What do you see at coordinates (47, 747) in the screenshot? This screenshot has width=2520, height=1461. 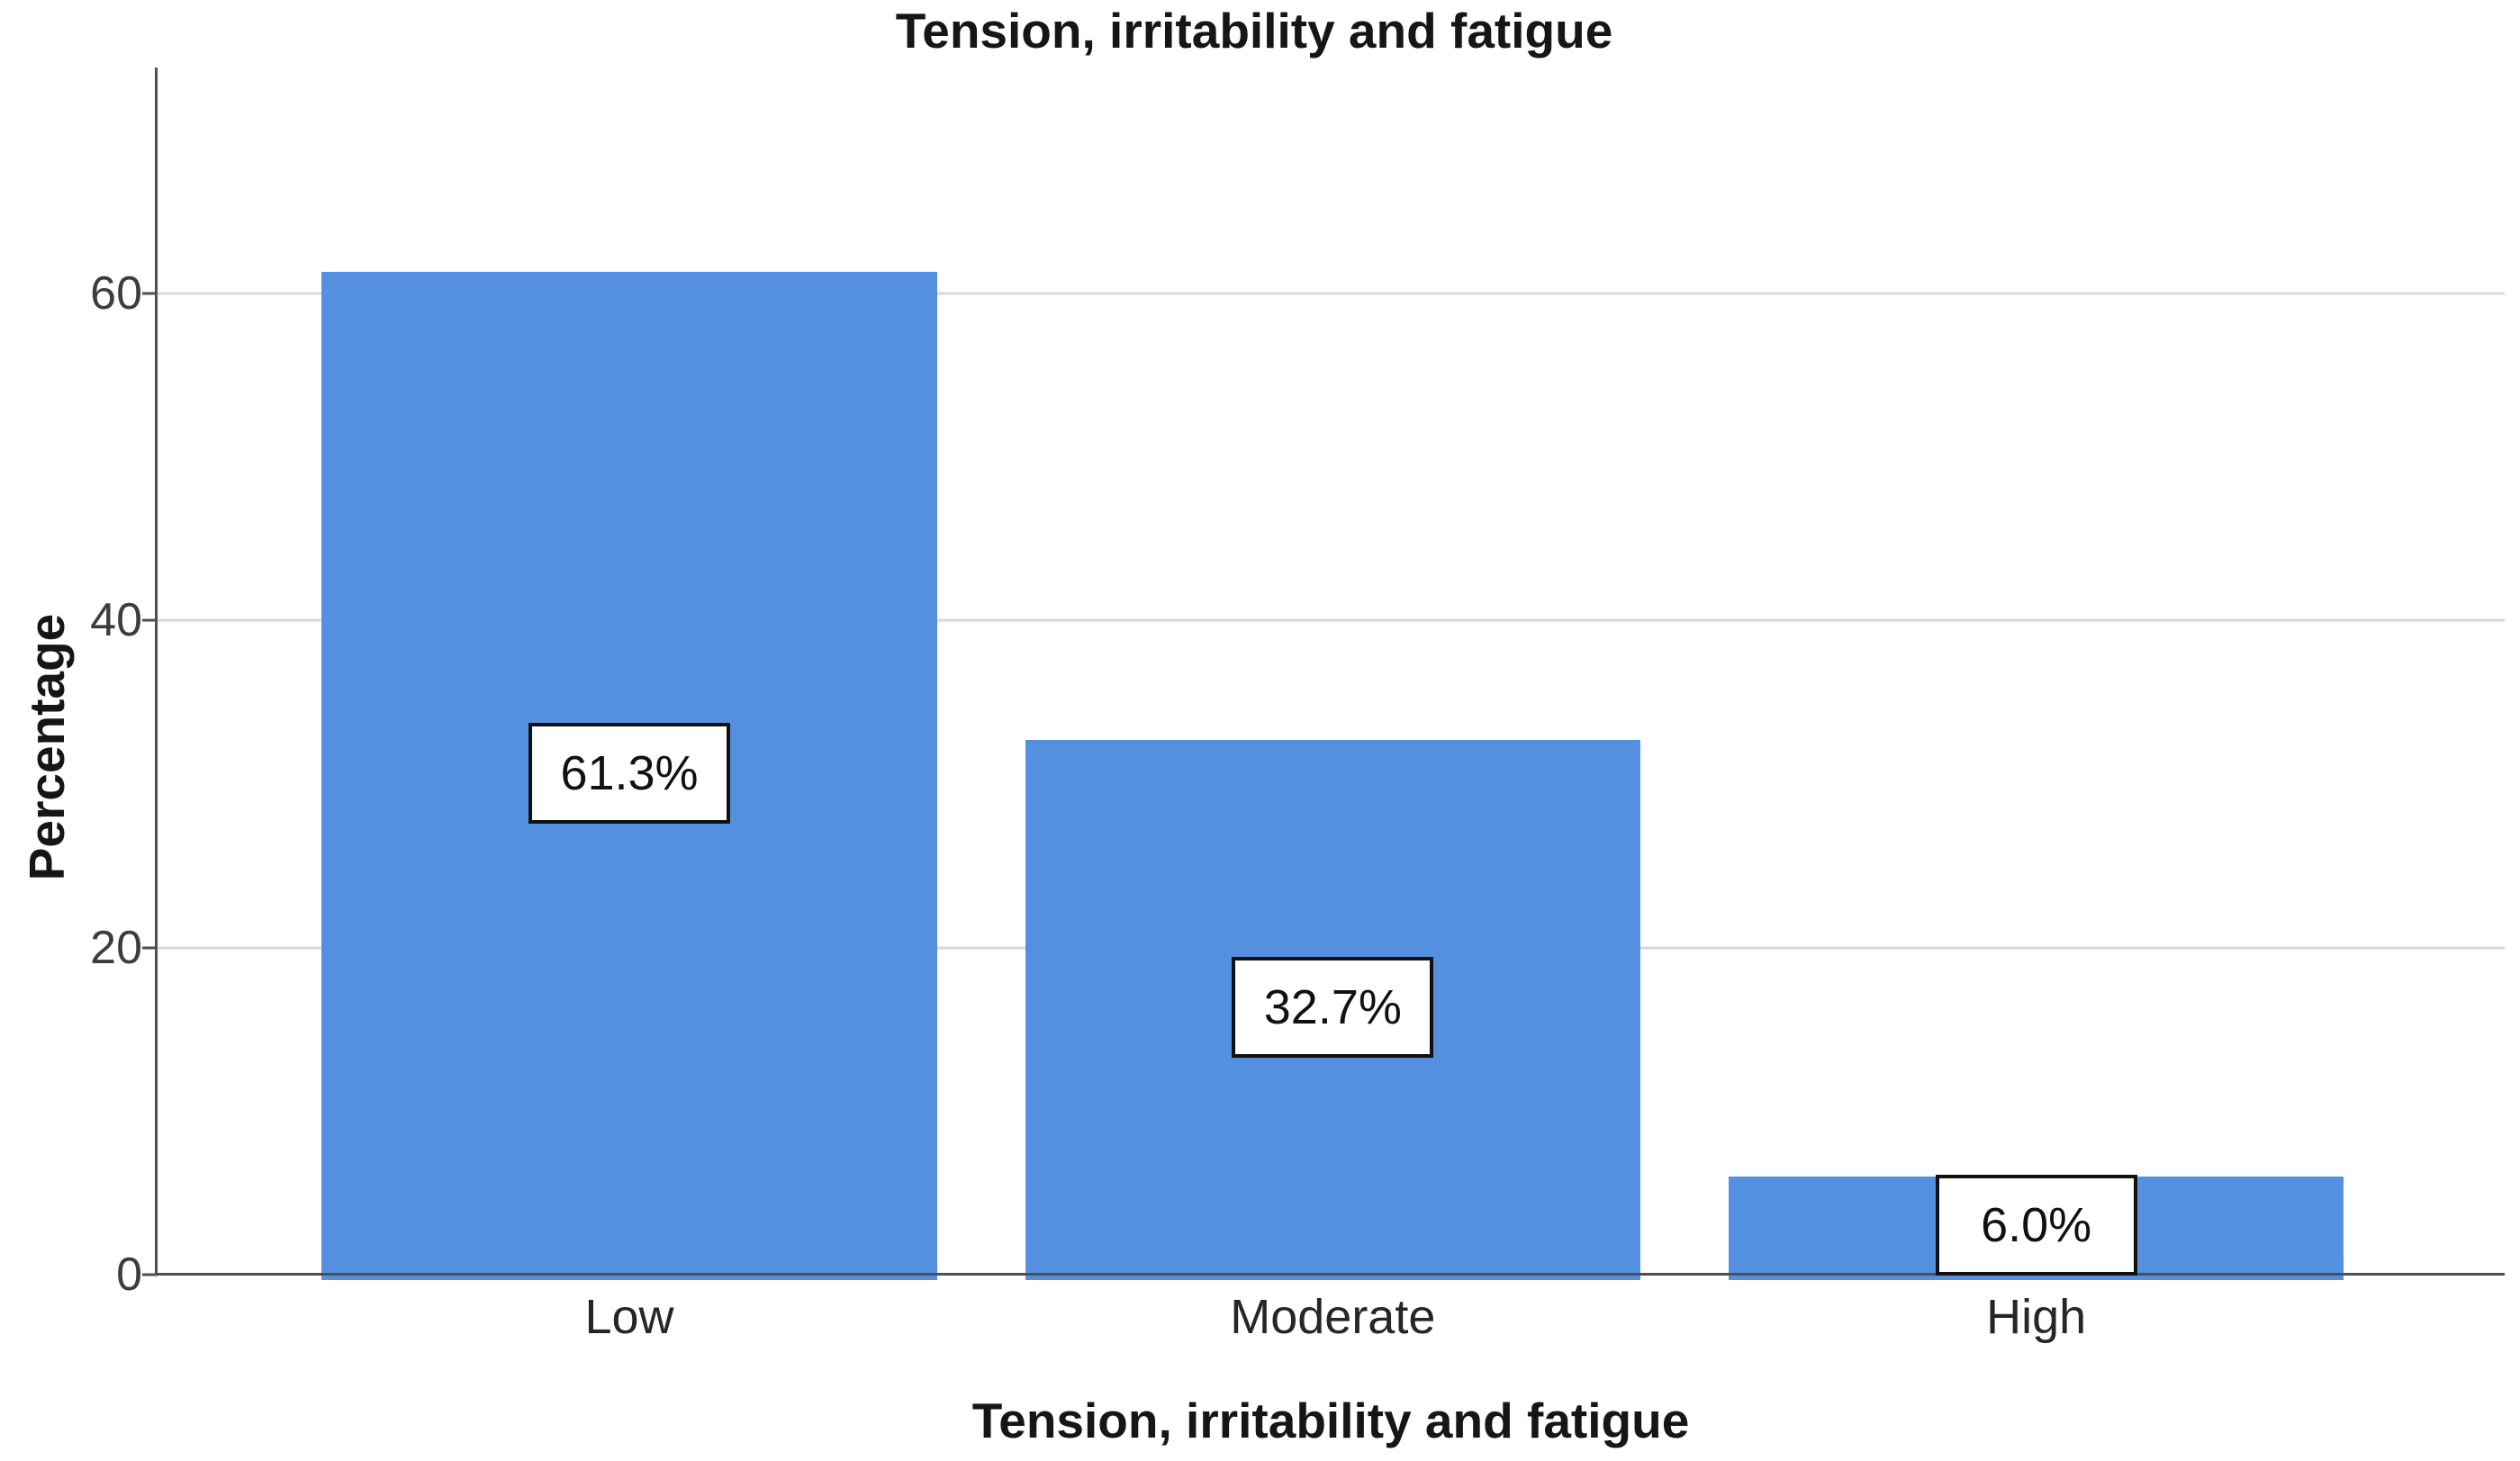 I see `y-axis-title: Percentage` at bounding box center [47, 747].